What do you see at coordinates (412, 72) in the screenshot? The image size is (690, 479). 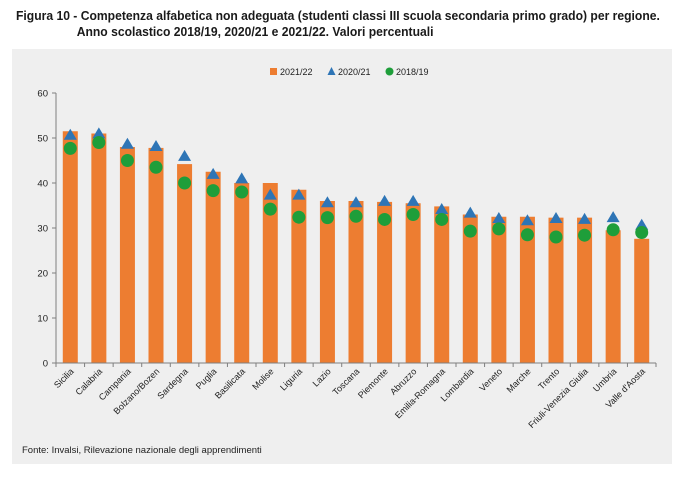 I see `legend-label: 2018/19` at bounding box center [412, 72].